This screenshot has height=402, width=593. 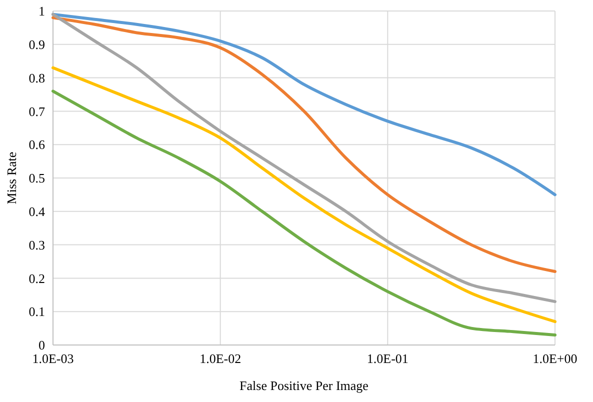 I want to click on x-tick-label: 1.0E-02, so click(x=221, y=358).